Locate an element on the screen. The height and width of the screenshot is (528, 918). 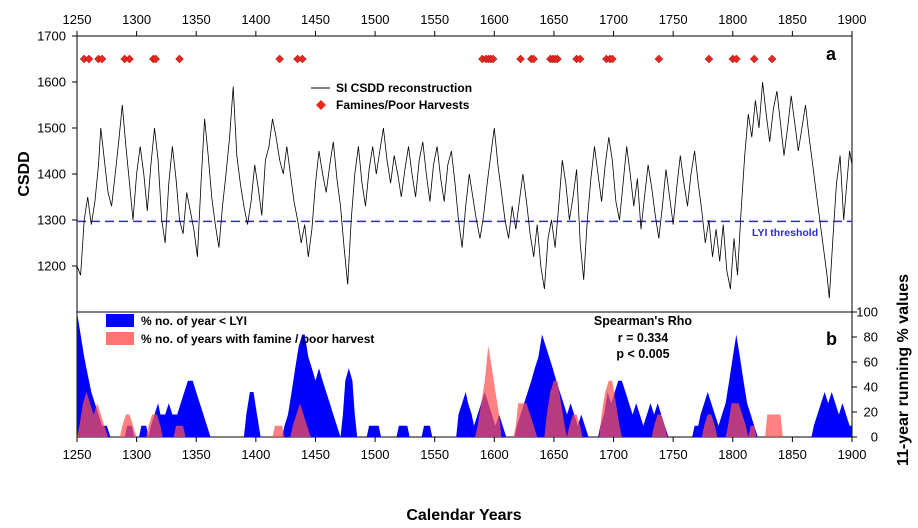
panel-b-y-tick-label: 100 is located at coordinates (867, 312).